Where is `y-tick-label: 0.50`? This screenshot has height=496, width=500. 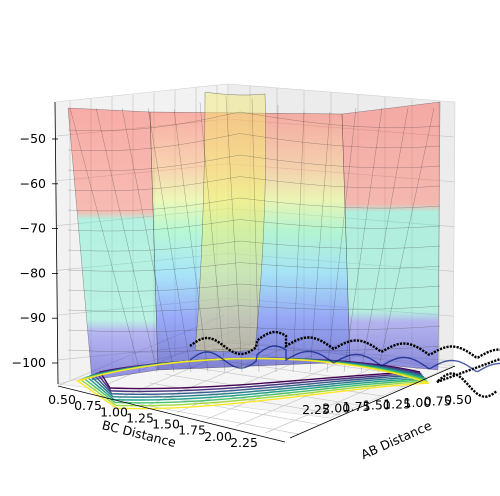 y-tick-label: 0.50 is located at coordinates (62, 399).